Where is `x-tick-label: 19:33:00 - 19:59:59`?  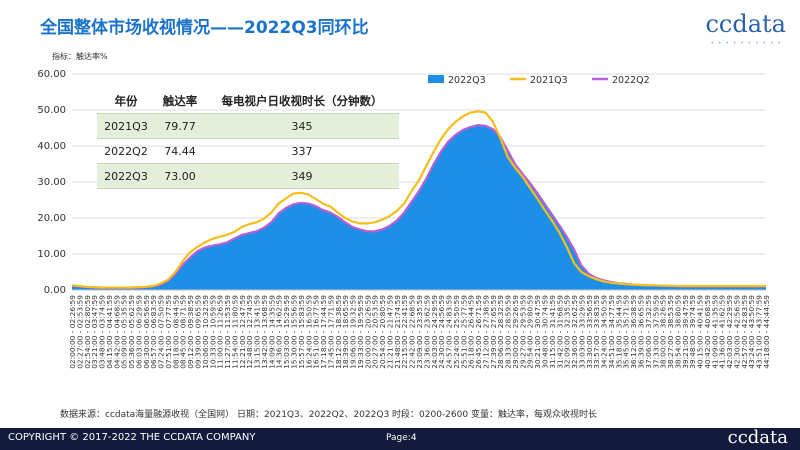
x-tick-label: 19:33:00 - 19:59:59 is located at coordinates (360, 332).